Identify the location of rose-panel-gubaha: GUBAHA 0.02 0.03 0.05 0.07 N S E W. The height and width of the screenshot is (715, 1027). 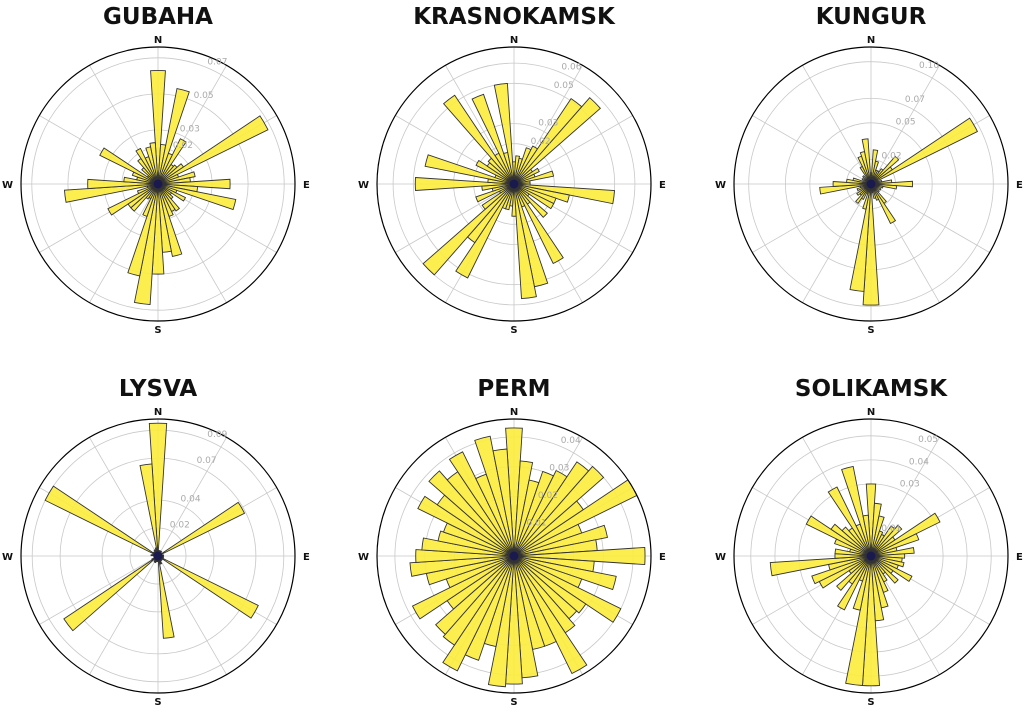
(156, 172).